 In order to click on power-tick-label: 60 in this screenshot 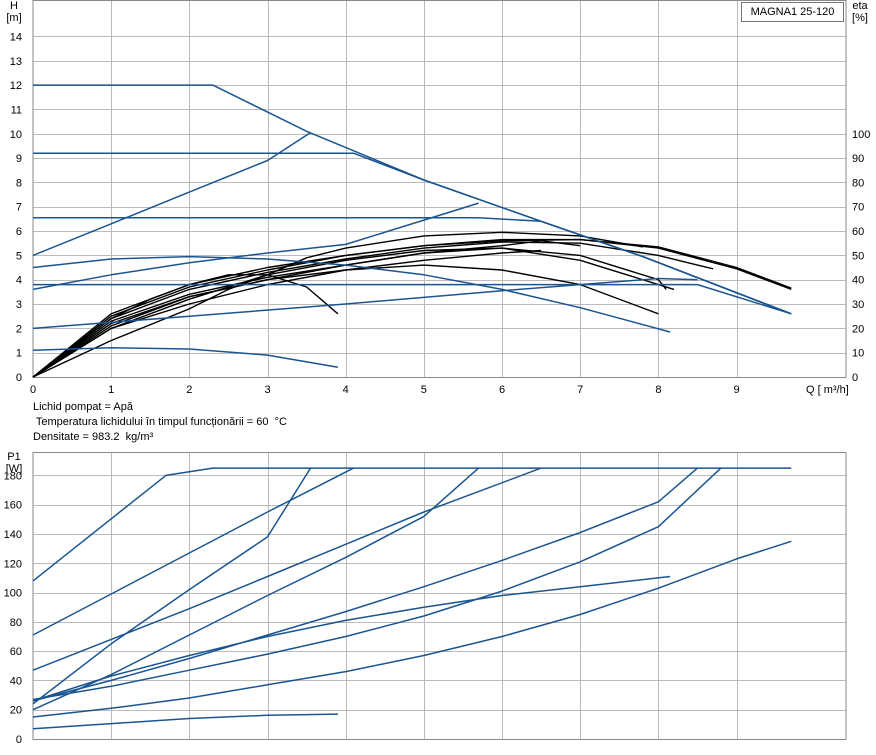, I will do `click(16, 652)`.